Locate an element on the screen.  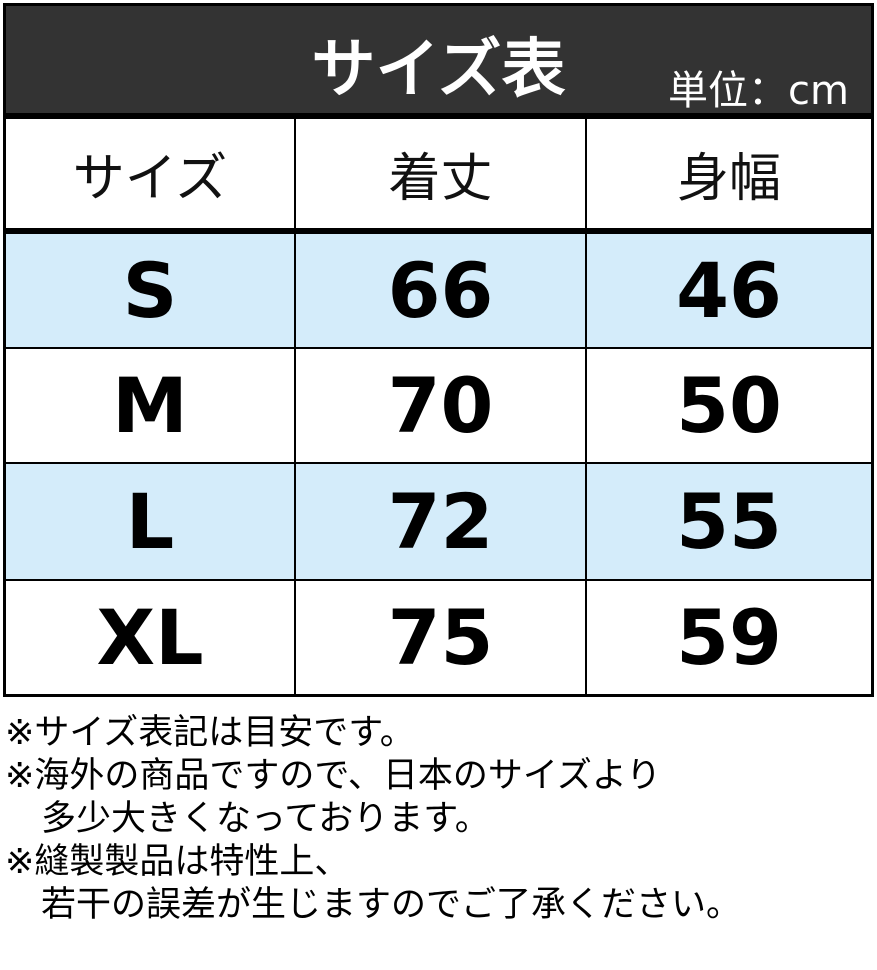
table-title-bar: サイズ表 単位：cm is located at coordinates (438, 62).